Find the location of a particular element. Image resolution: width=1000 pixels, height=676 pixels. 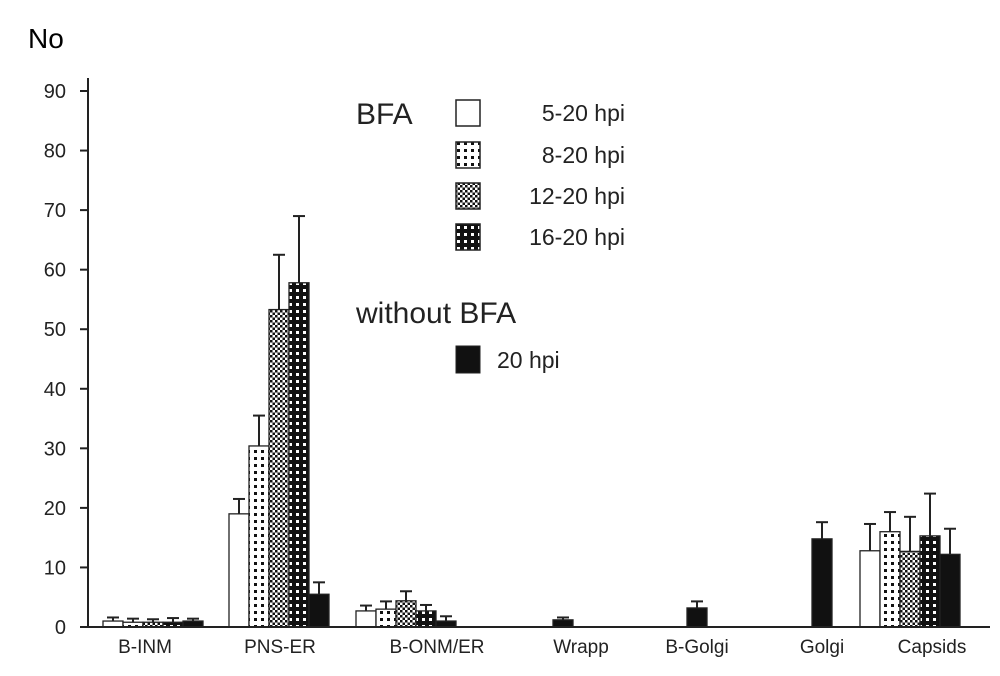

legend-label: 12-20 hpi is located at coordinates (577, 196).